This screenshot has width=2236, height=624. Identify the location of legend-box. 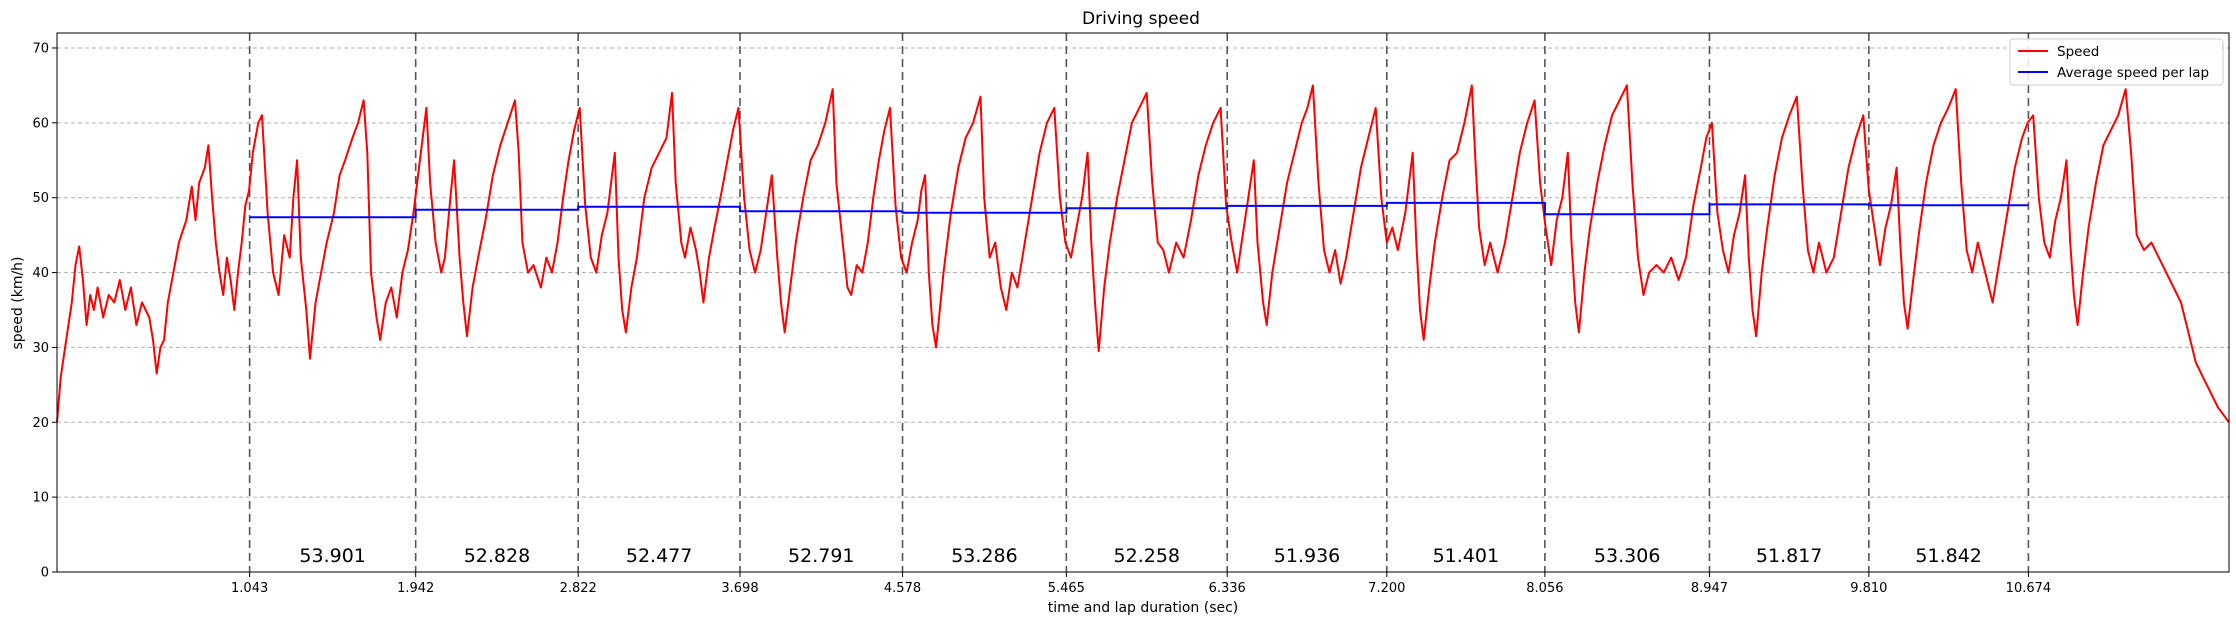
(2116, 62).